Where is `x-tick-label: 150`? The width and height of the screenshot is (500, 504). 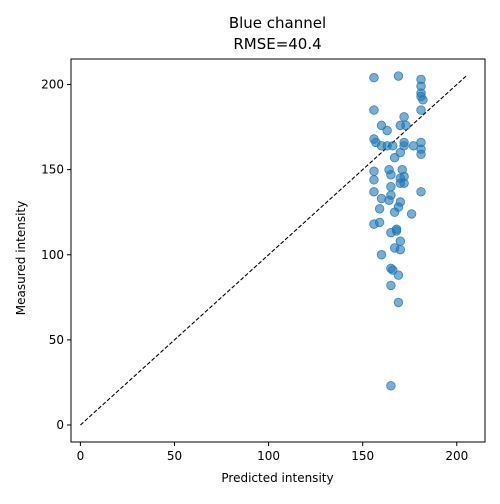
x-tick-label: 150 is located at coordinates (362, 456).